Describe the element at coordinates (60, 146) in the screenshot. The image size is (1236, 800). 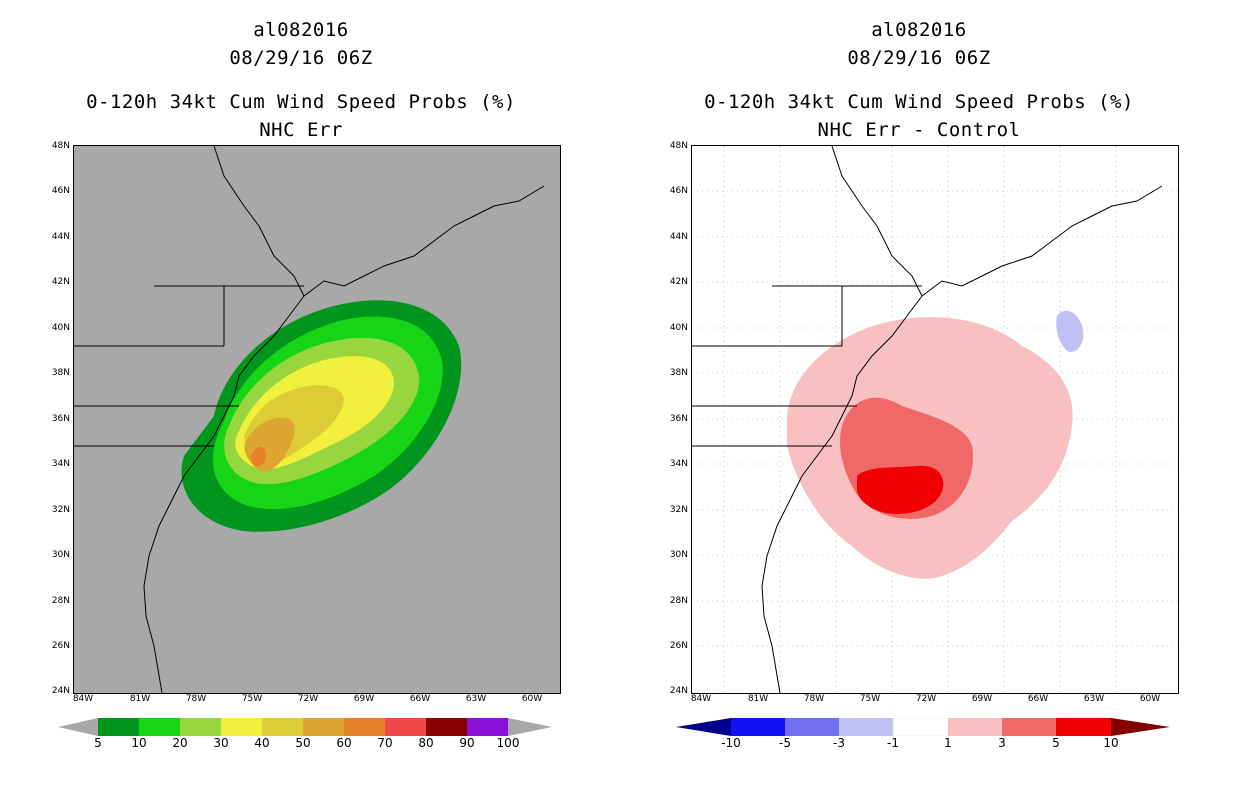
I see `lat-label: 48N` at that location.